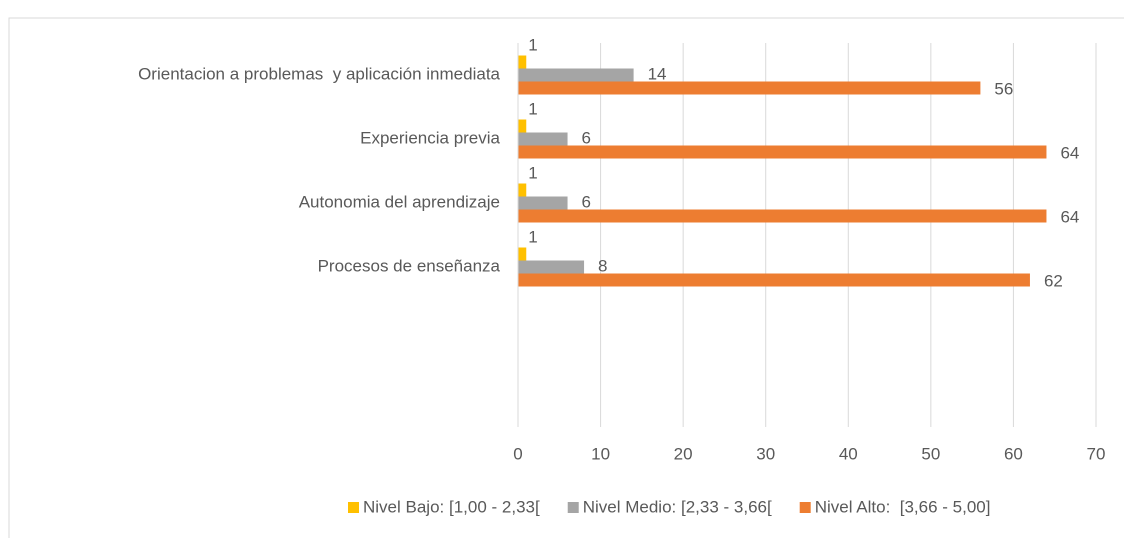  I want to click on x-tick-label: 60, so click(1013, 453).